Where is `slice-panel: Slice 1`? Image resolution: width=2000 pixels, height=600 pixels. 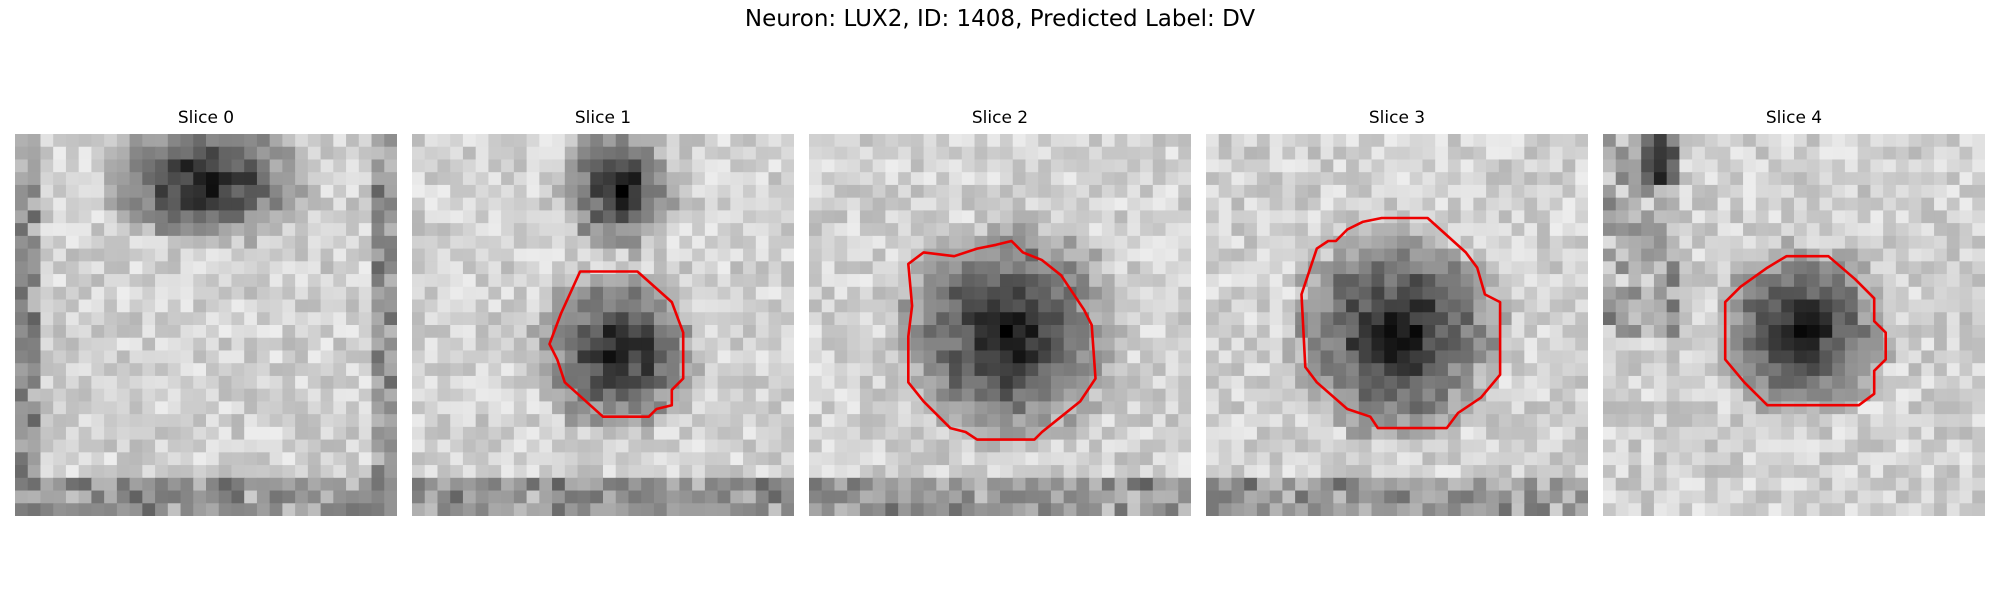 slice-panel: Slice 1 is located at coordinates (603, 312).